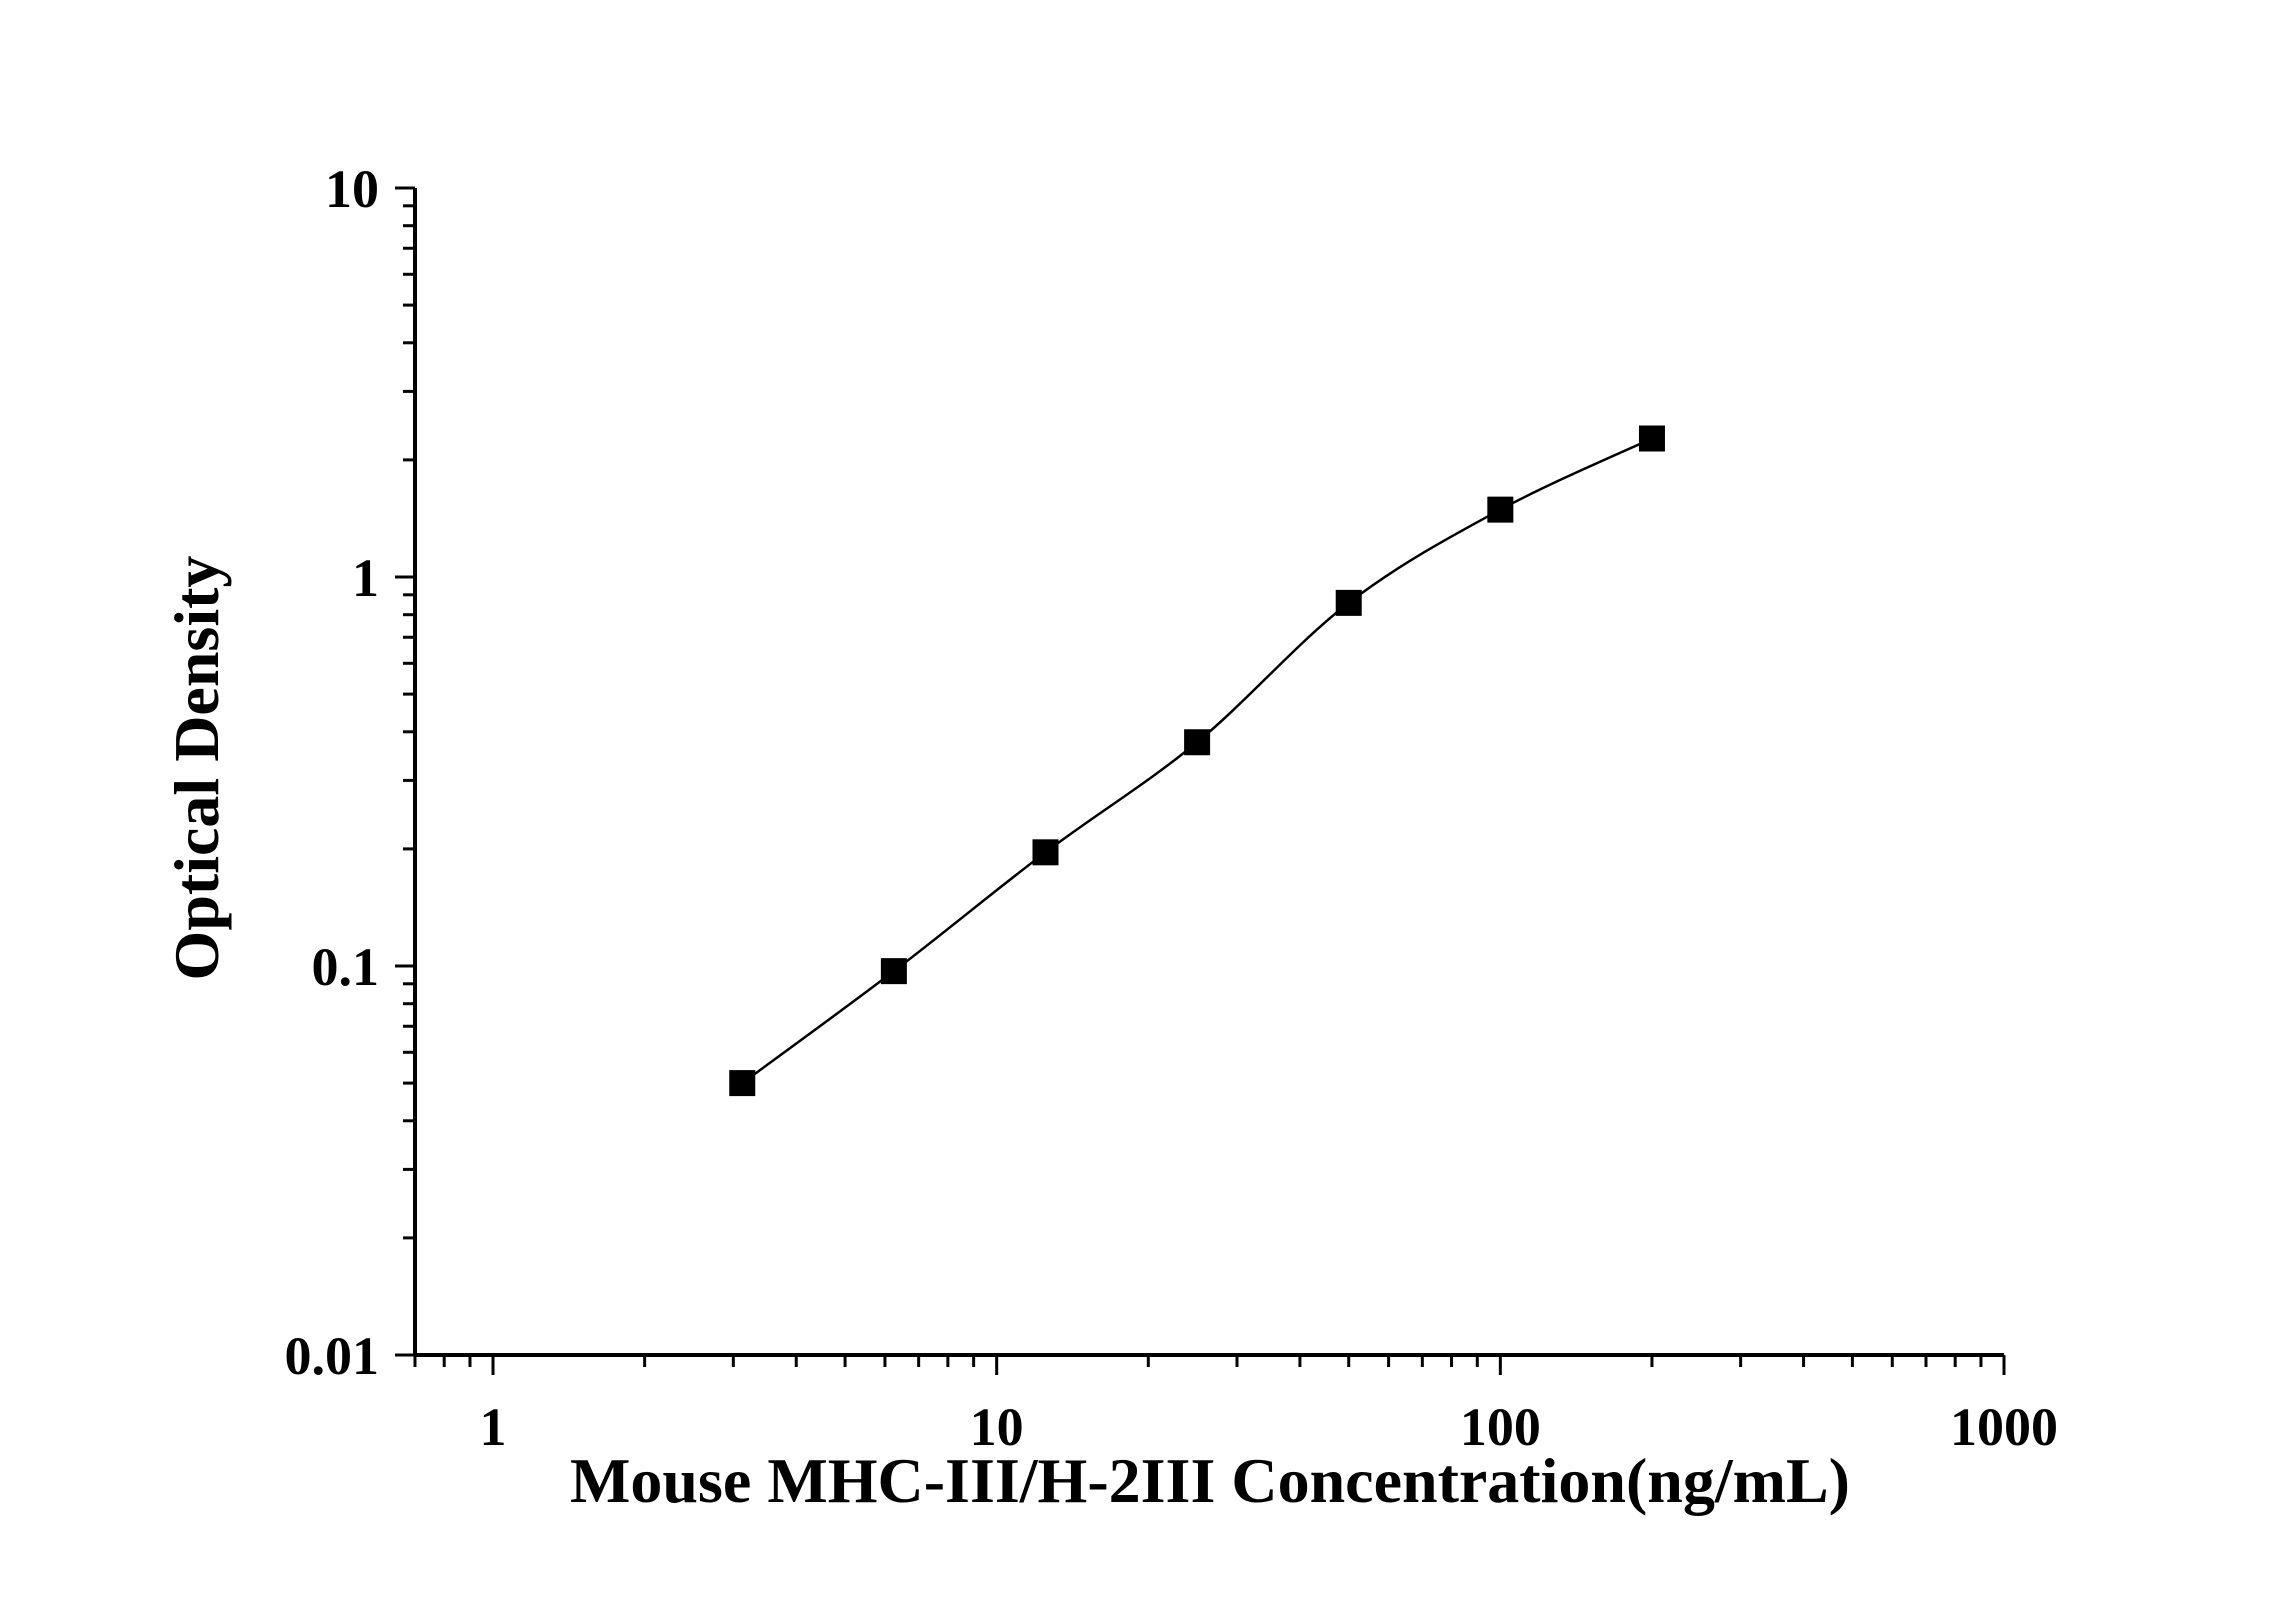 The image size is (2296, 1604). Describe the element at coordinates (405, 771) in the screenshot. I see `y-axis-ticks` at that location.